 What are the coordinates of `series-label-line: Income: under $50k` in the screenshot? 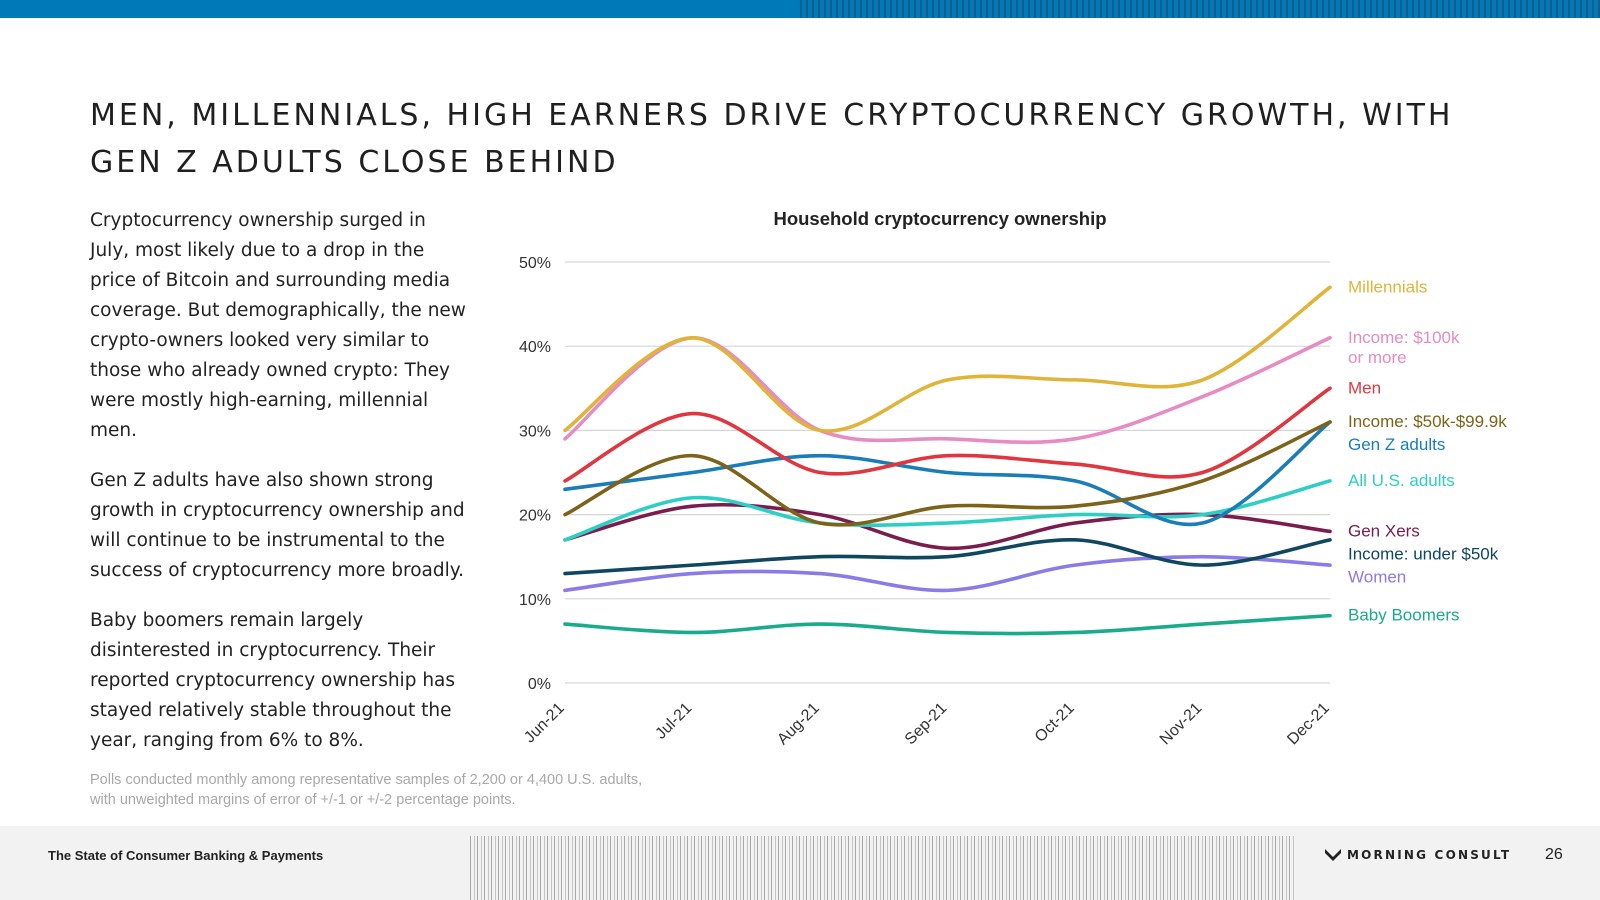 It's located at (1423, 553).